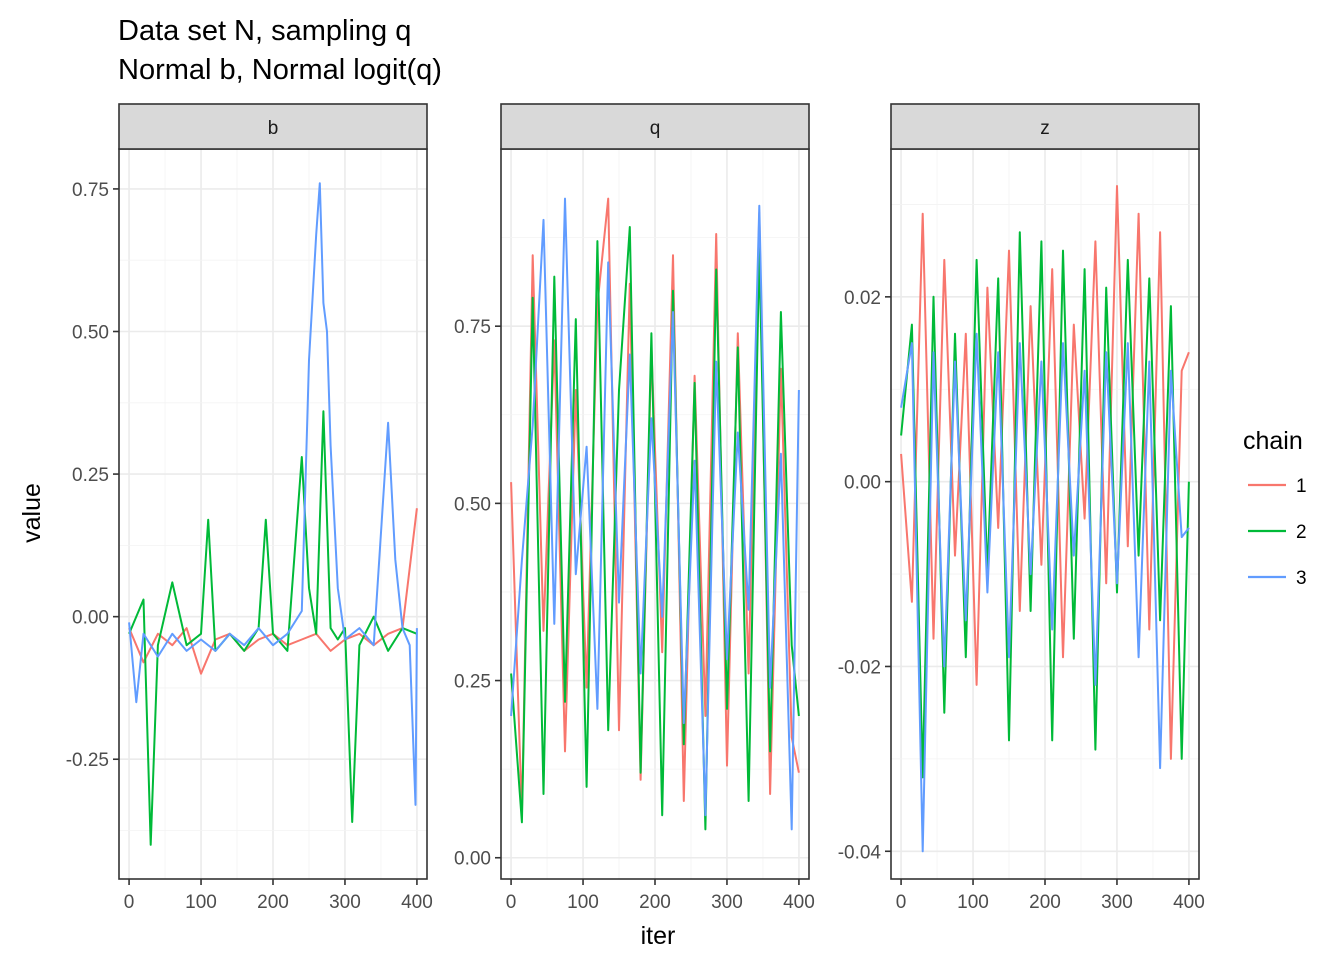 The width and height of the screenshot is (1344, 960). I want to click on legend: chain 1 2 3, so click(1275, 508).